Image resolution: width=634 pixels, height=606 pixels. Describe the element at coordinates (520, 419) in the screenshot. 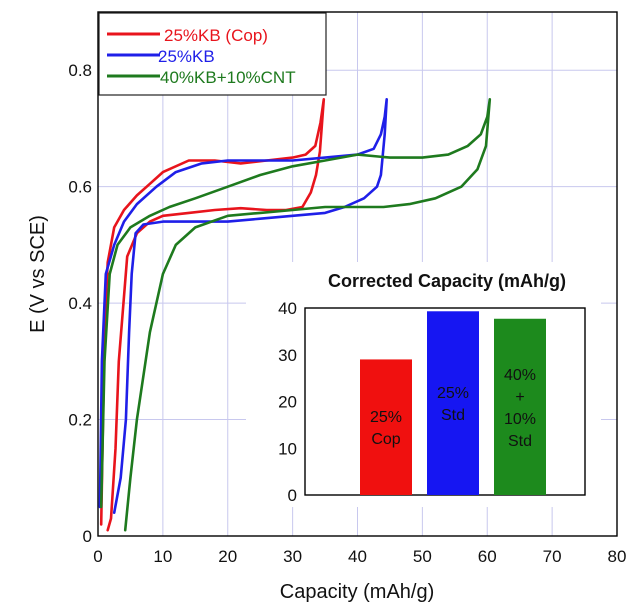

I see `inset-bar-label: 10%` at that location.